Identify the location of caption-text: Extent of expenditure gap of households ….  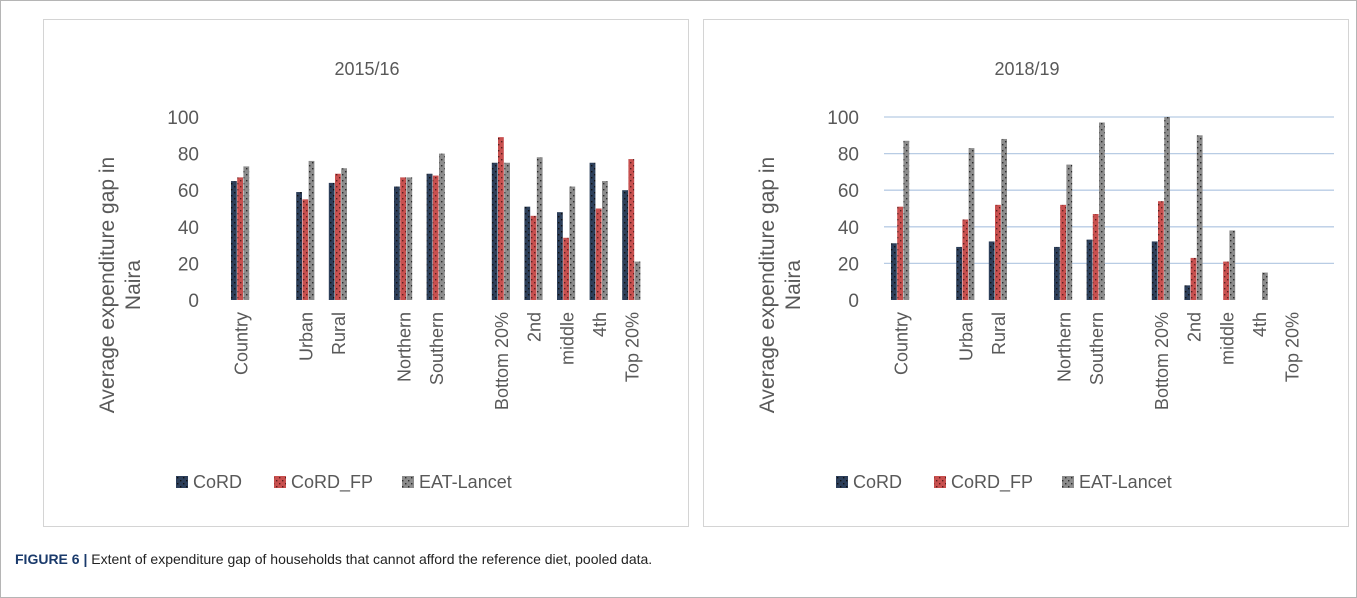
(372, 559).